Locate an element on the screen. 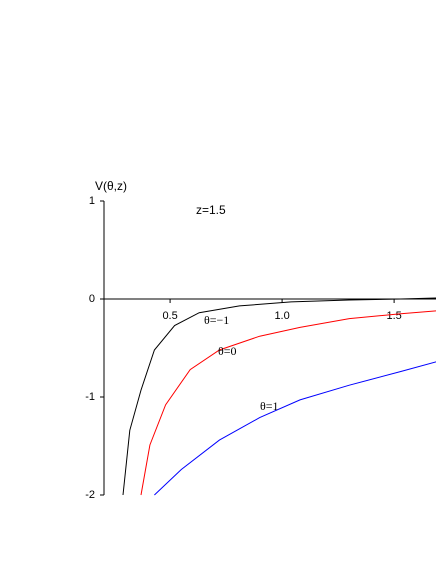 The image size is (436, 564). y-tick-label: 0 is located at coordinates (92, 299).